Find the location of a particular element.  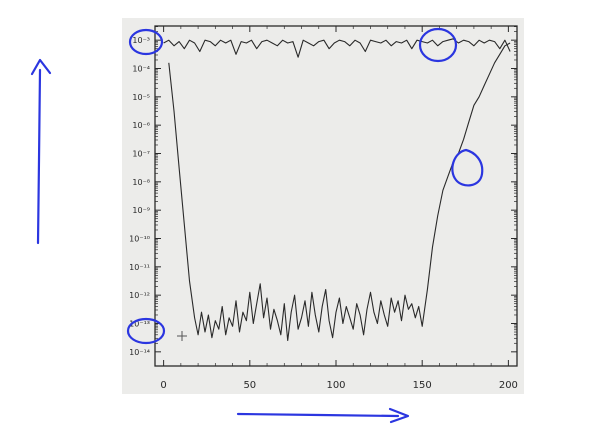

circle-rising-curve is located at coordinates (467, 167).